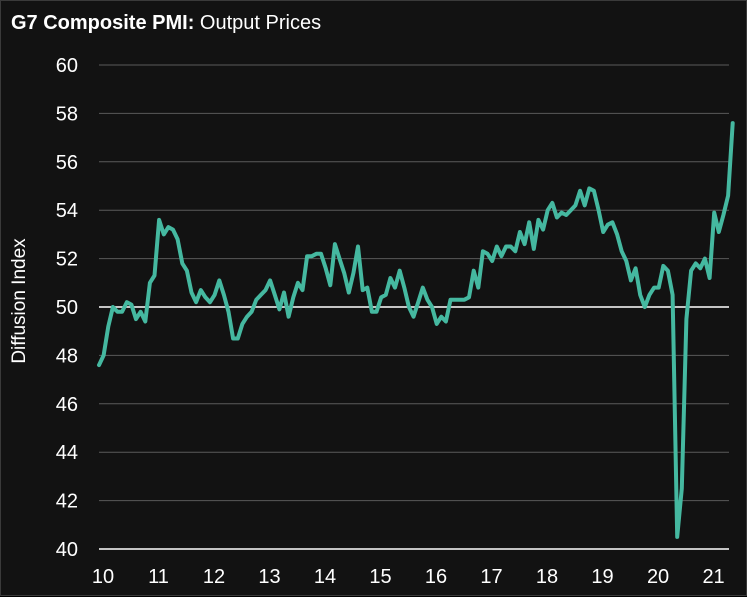 Image resolution: width=747 pixels, height=597 pixels. Describe the element at coordinates (67, 356) in the screenshot. I see `y-tick-label: 48` at that location.